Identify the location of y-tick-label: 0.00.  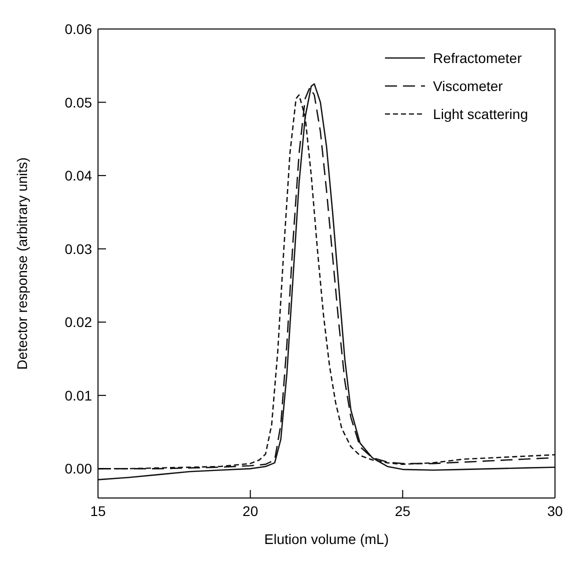
(78, 468).